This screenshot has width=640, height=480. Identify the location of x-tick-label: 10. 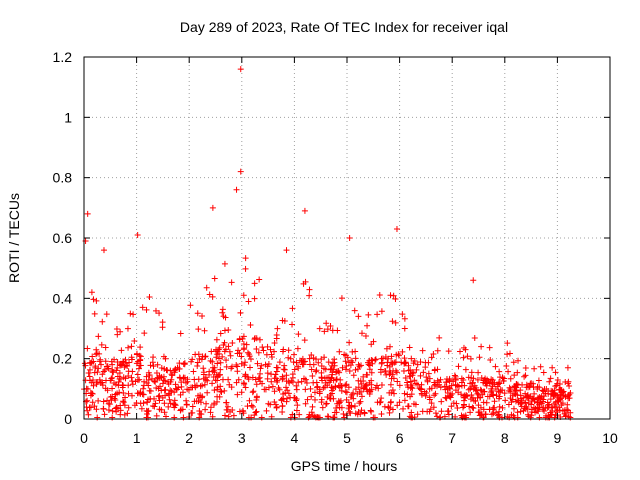
(610, 438).